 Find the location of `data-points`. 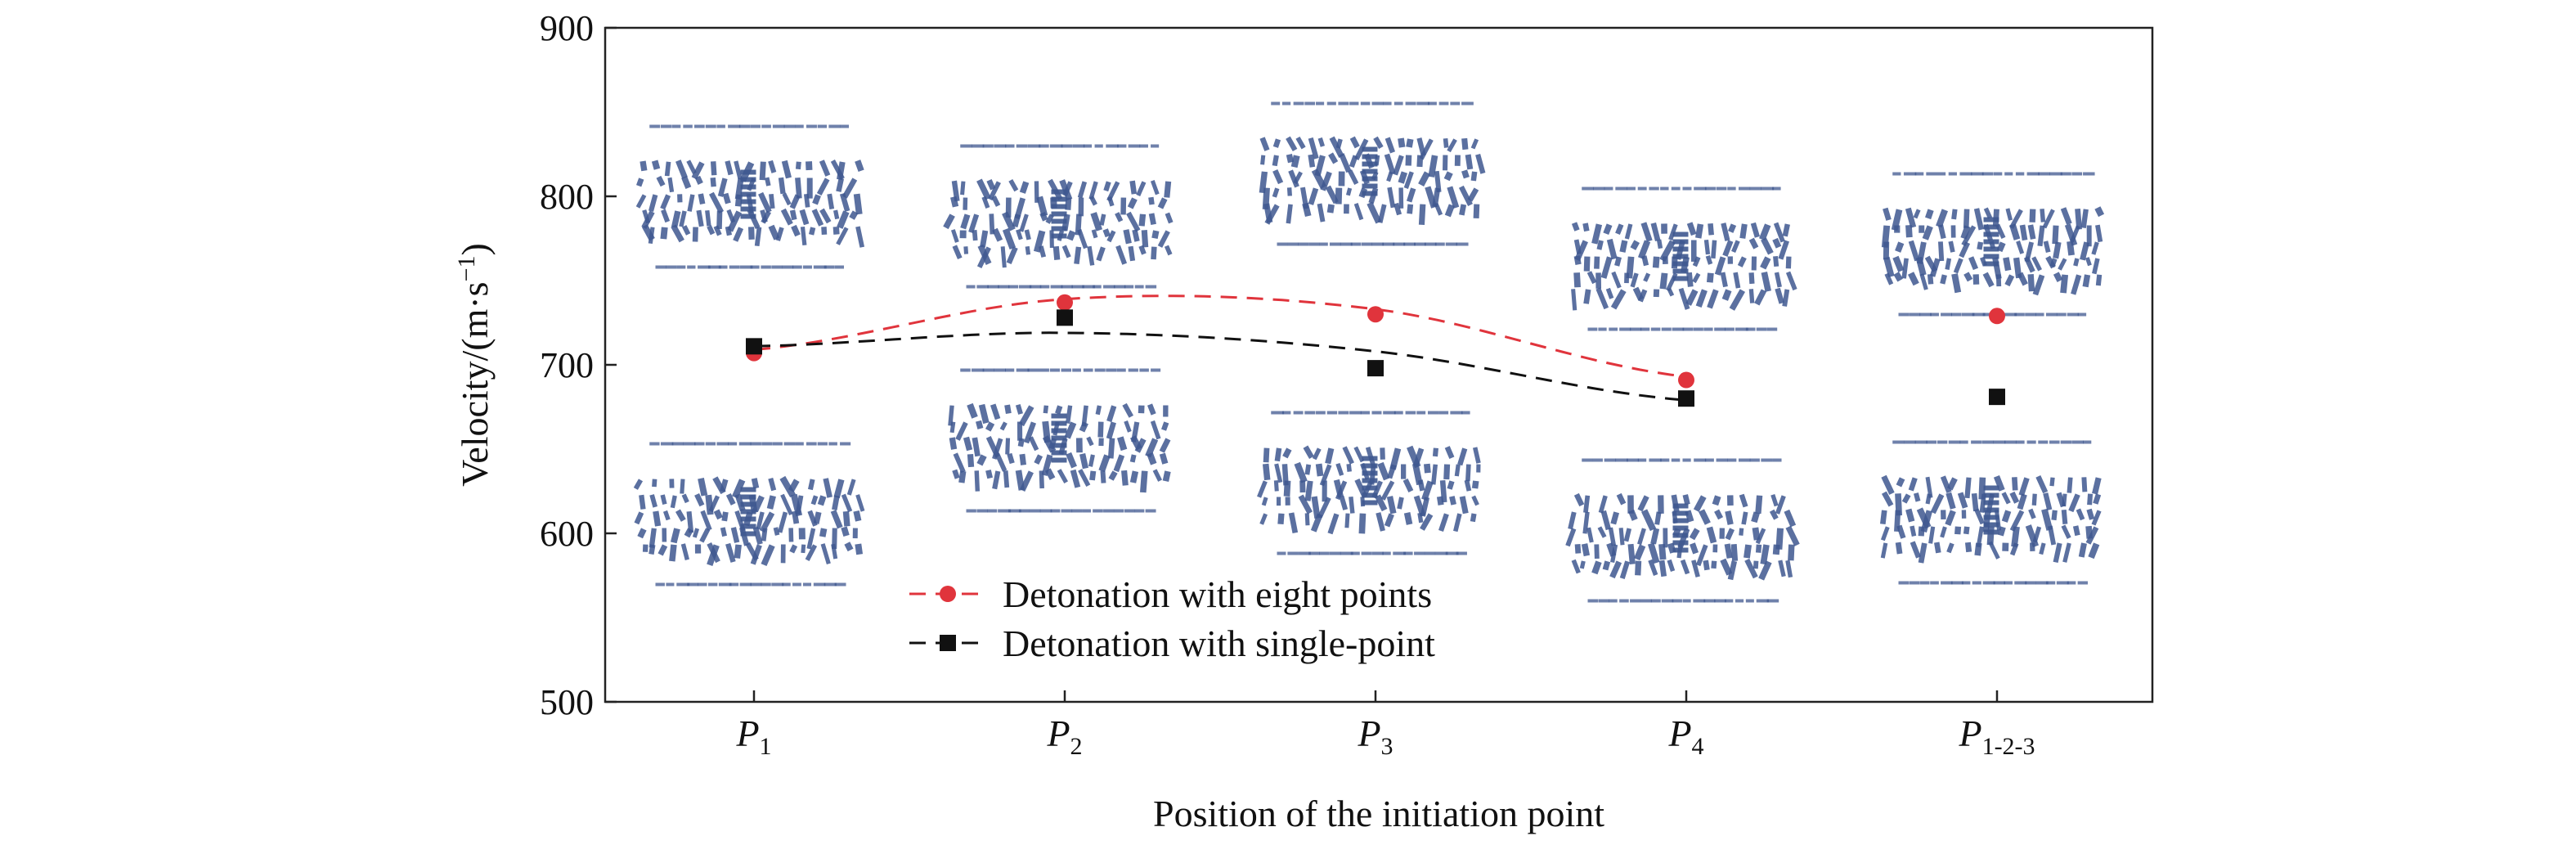

data-points is located at coordinates (1376, 350).